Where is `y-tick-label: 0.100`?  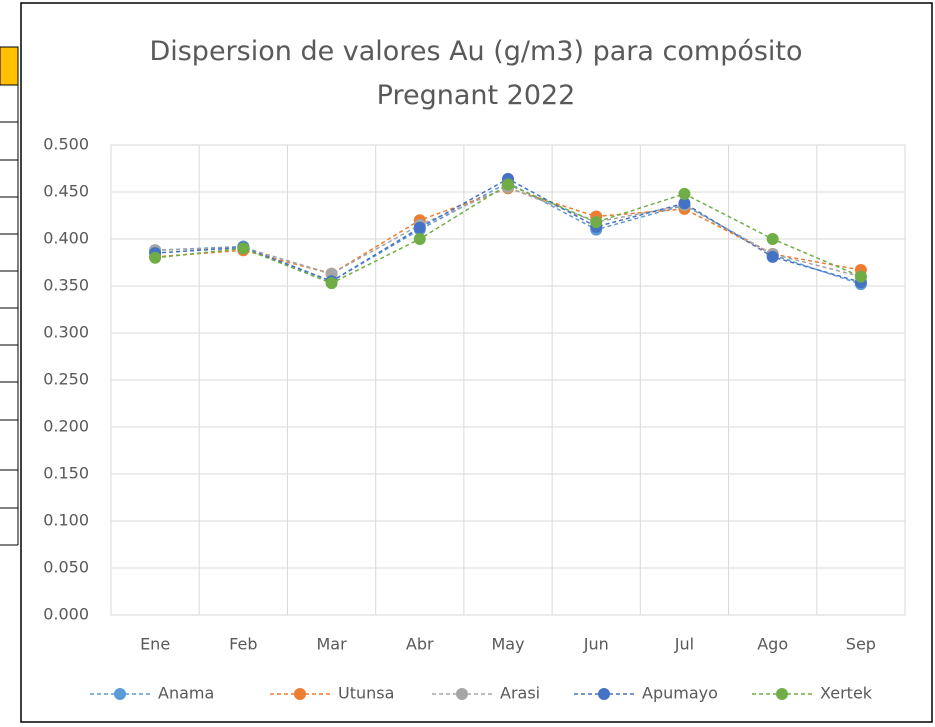
y-tick-label: 0.100 is located at coordinates (66, 520).